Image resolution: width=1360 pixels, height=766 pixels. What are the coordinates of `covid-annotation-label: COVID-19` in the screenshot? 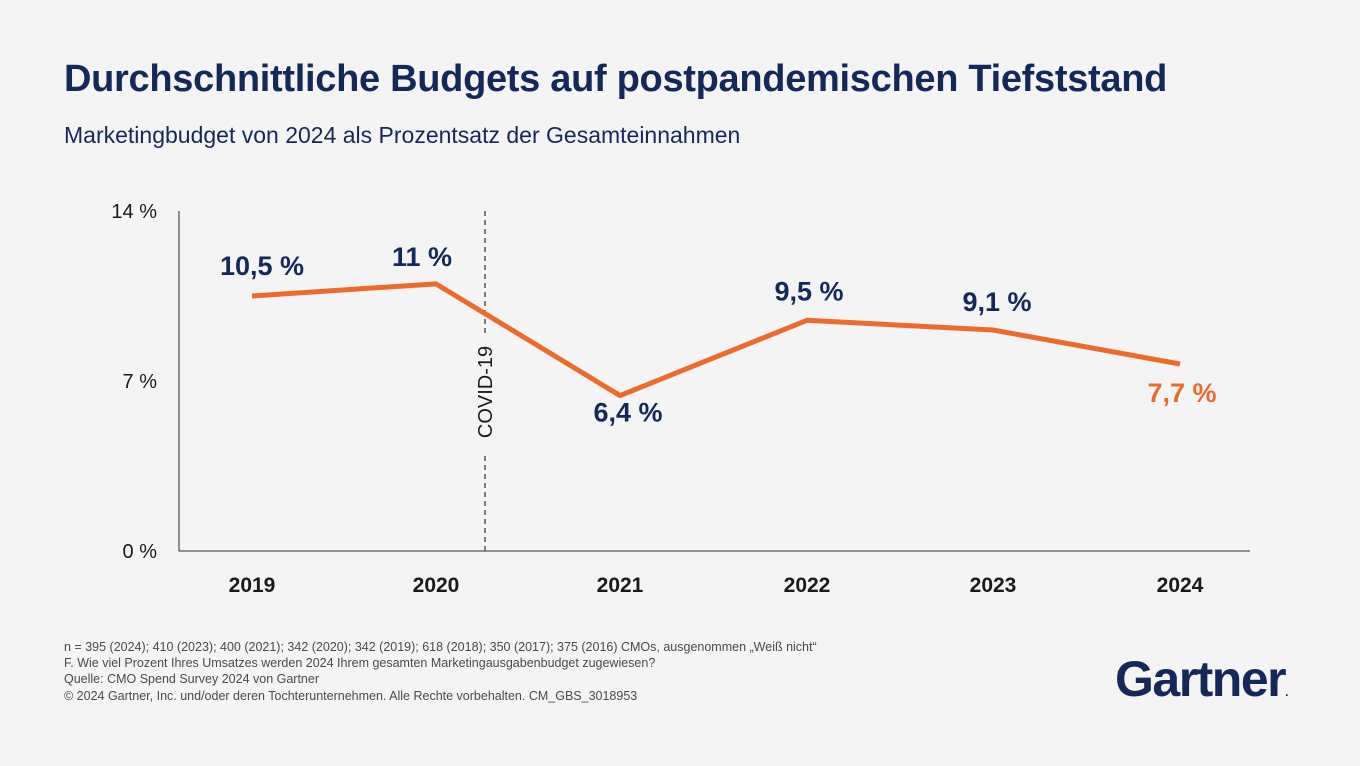 It's located at (486, 392).